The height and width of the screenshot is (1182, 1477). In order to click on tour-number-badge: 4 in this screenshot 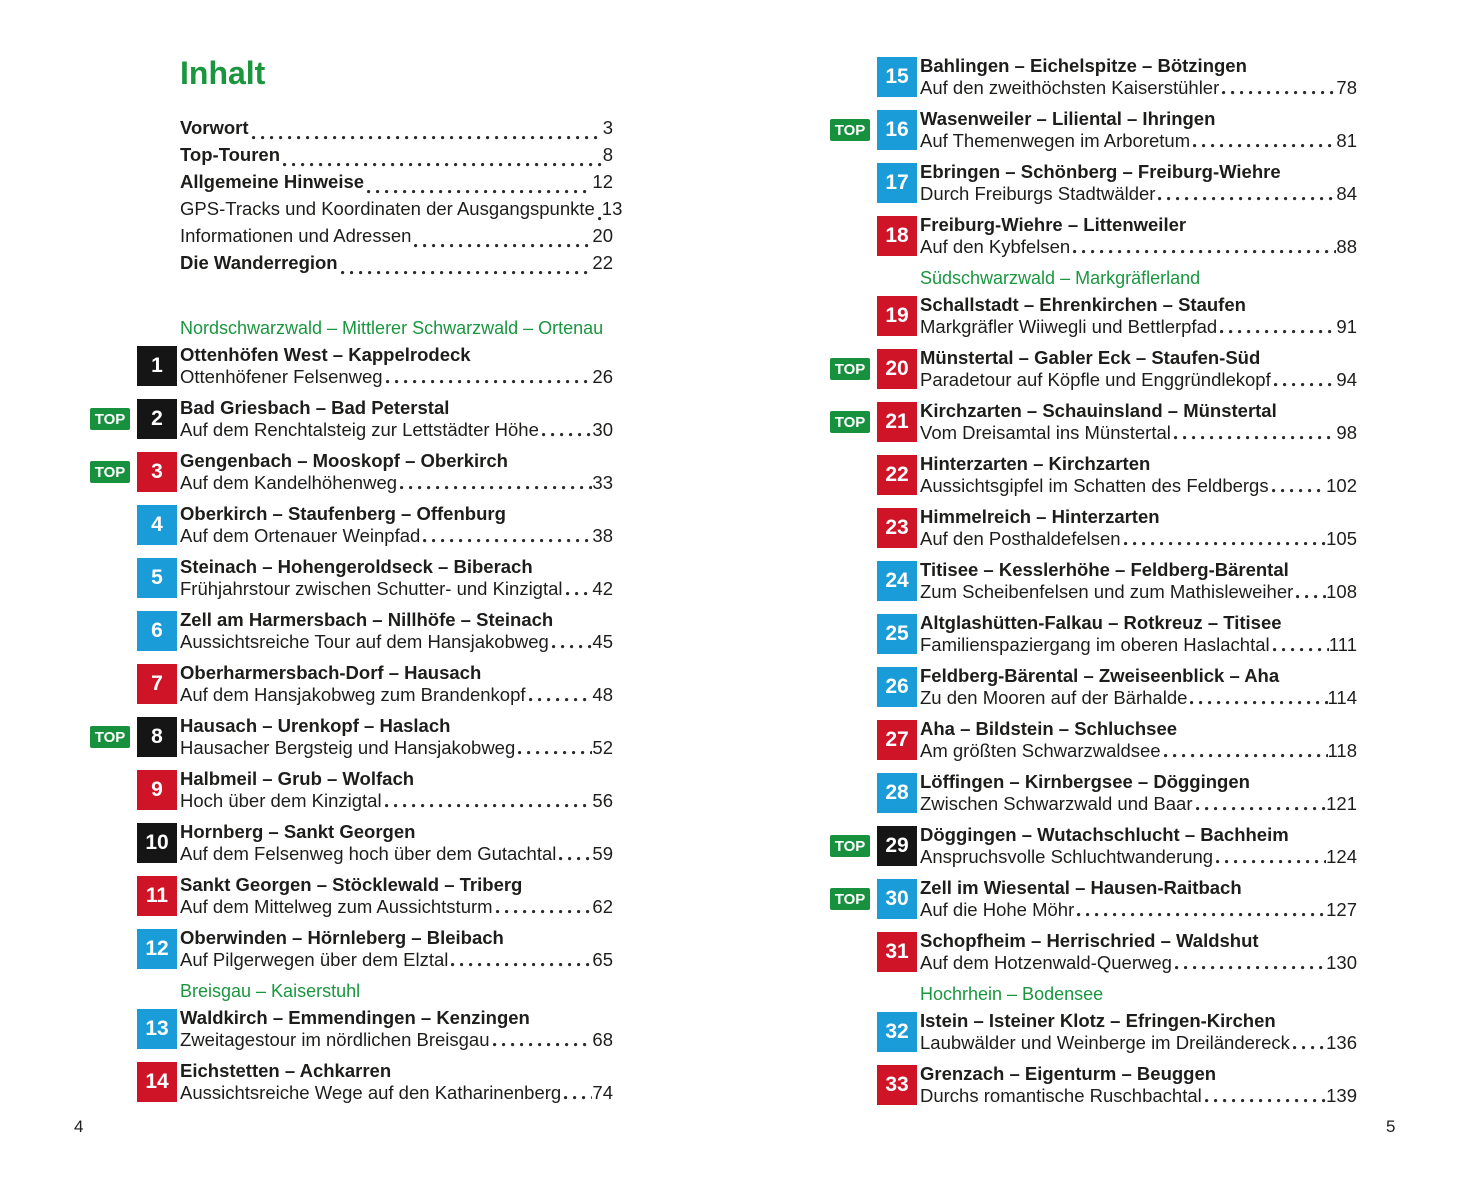, I will do `click(157, 525)`.